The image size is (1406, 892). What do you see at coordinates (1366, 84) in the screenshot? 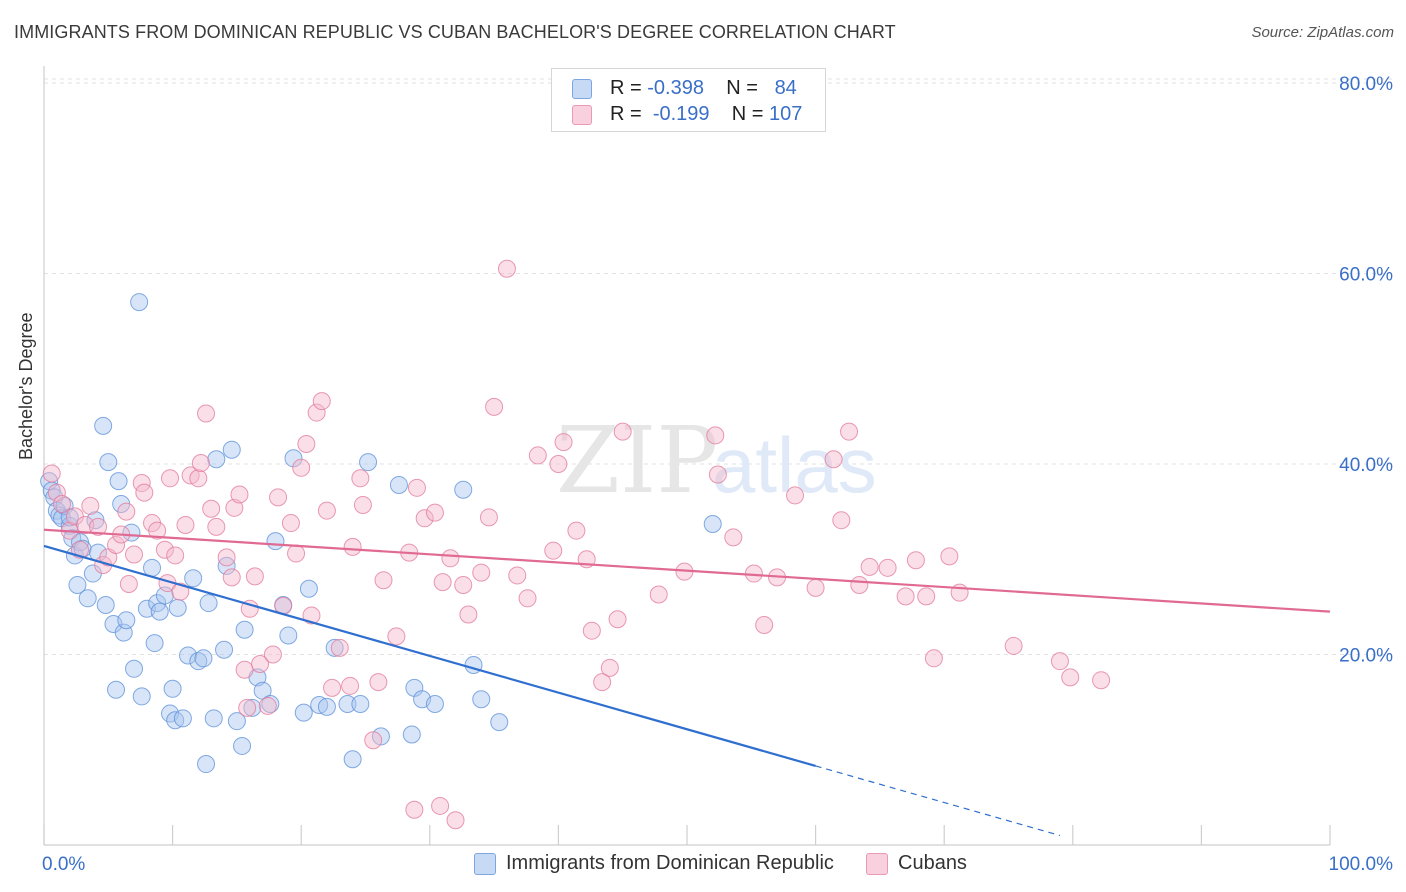
I see `y-tick-label: 80.0%` at bounding box center [1366, 84].